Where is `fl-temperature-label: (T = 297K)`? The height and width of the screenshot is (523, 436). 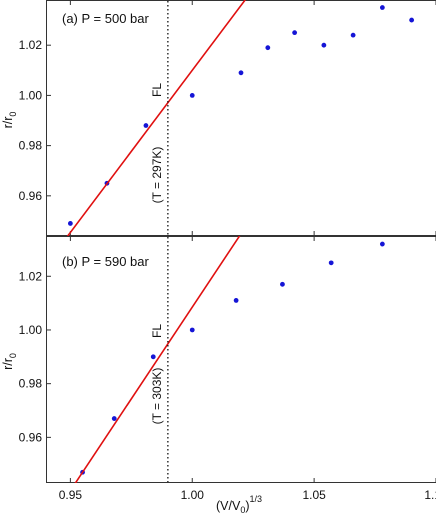
fl-temperature-label: (T = 297K) is located at coordinates (157, 175).